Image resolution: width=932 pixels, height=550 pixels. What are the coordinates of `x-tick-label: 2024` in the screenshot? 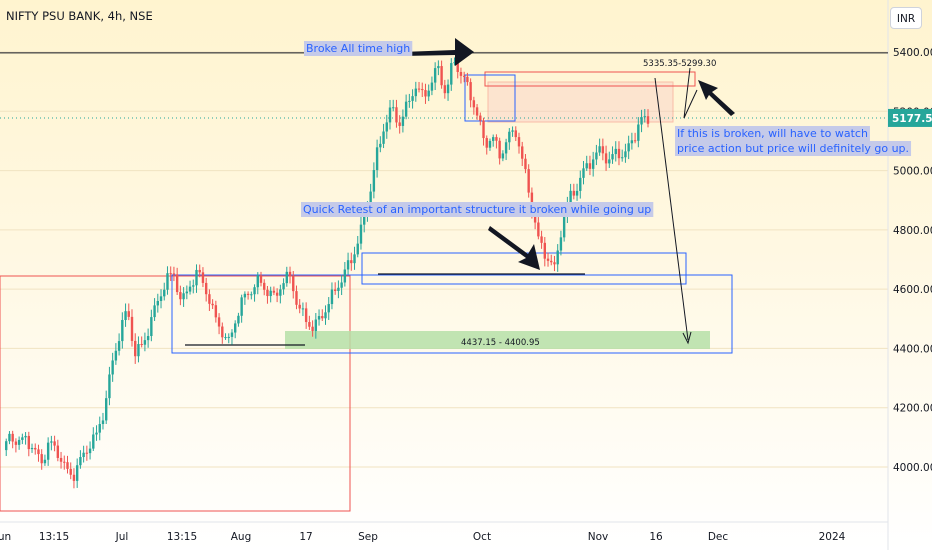 It's located at (832, 537).